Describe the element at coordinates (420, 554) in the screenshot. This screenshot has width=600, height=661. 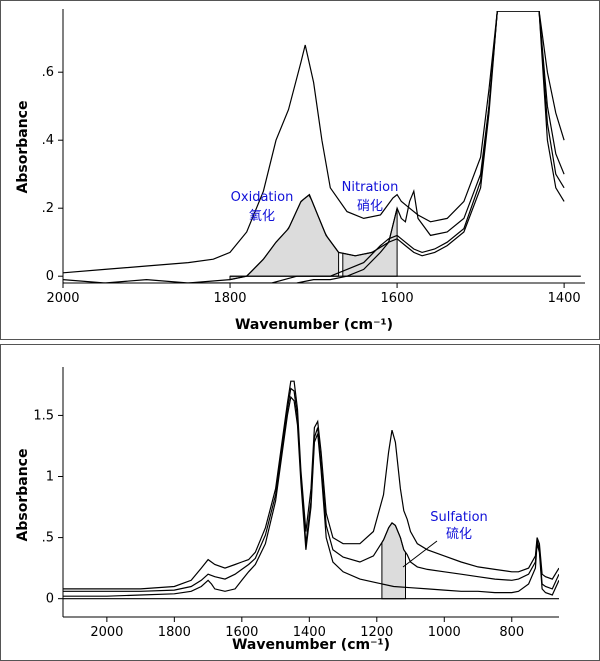
I see `sulfation-pointer` at that location.